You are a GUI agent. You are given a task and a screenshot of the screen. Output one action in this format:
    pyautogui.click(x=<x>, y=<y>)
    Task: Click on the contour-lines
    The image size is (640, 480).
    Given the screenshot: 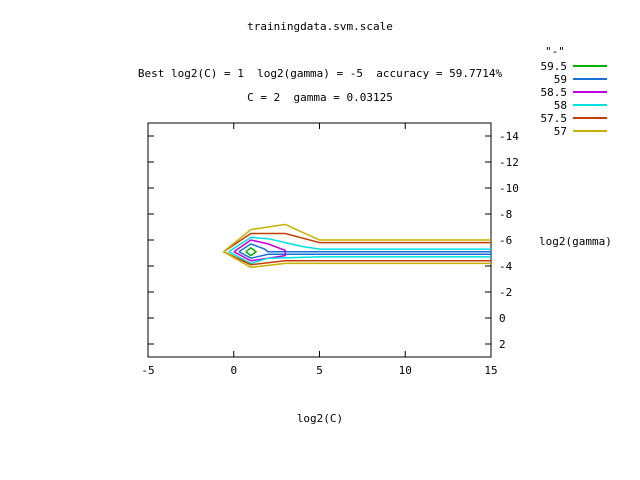 What is the action you would take?
    pyautogui.click(x=357, y=246)
    